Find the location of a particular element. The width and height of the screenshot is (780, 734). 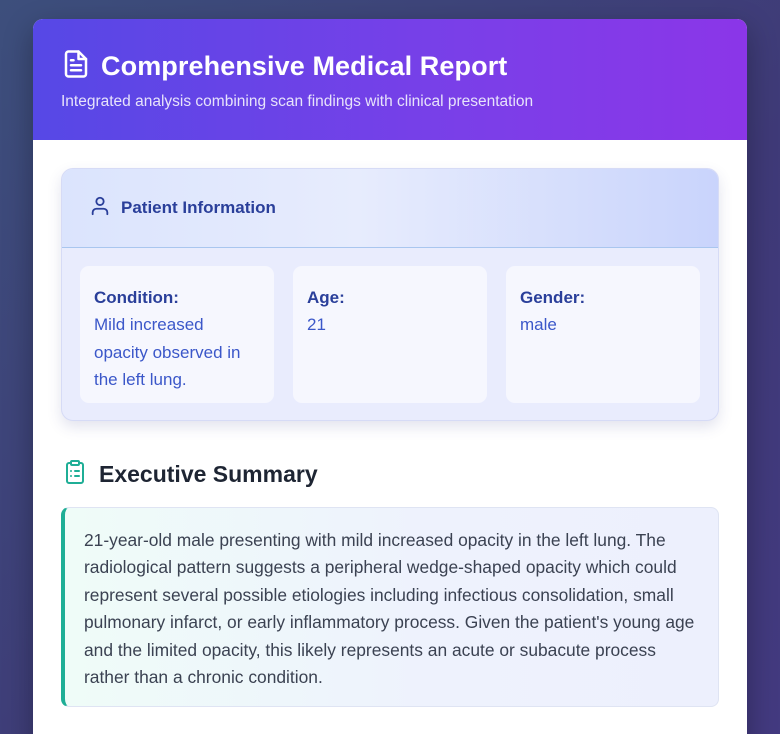

executive-summary-header: Executive Summary is located at coordinates (390, 474).